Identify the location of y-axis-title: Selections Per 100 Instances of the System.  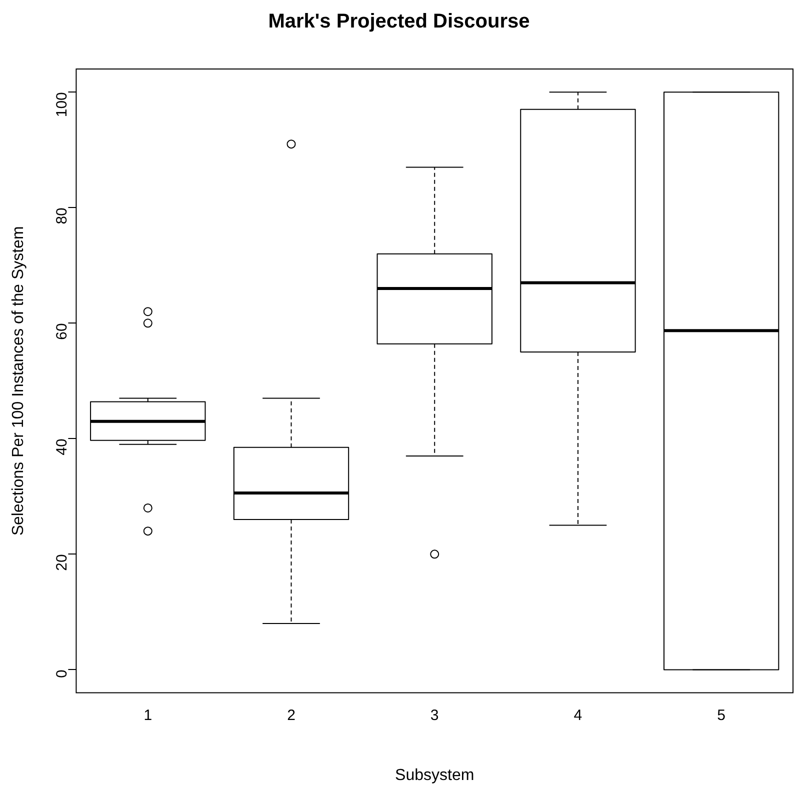
(19, 381).